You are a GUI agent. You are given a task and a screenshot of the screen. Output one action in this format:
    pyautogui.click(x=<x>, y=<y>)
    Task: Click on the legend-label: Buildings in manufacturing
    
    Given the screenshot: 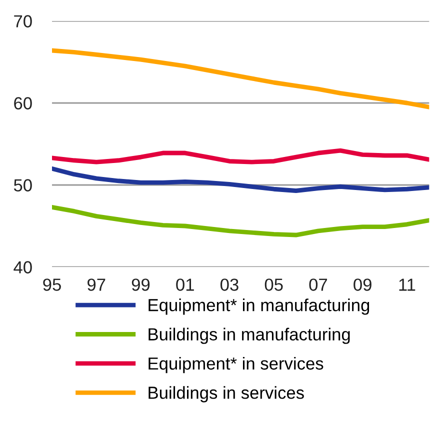 What is the action you would take?
    pyautogui.click(x=249, y=336)
    